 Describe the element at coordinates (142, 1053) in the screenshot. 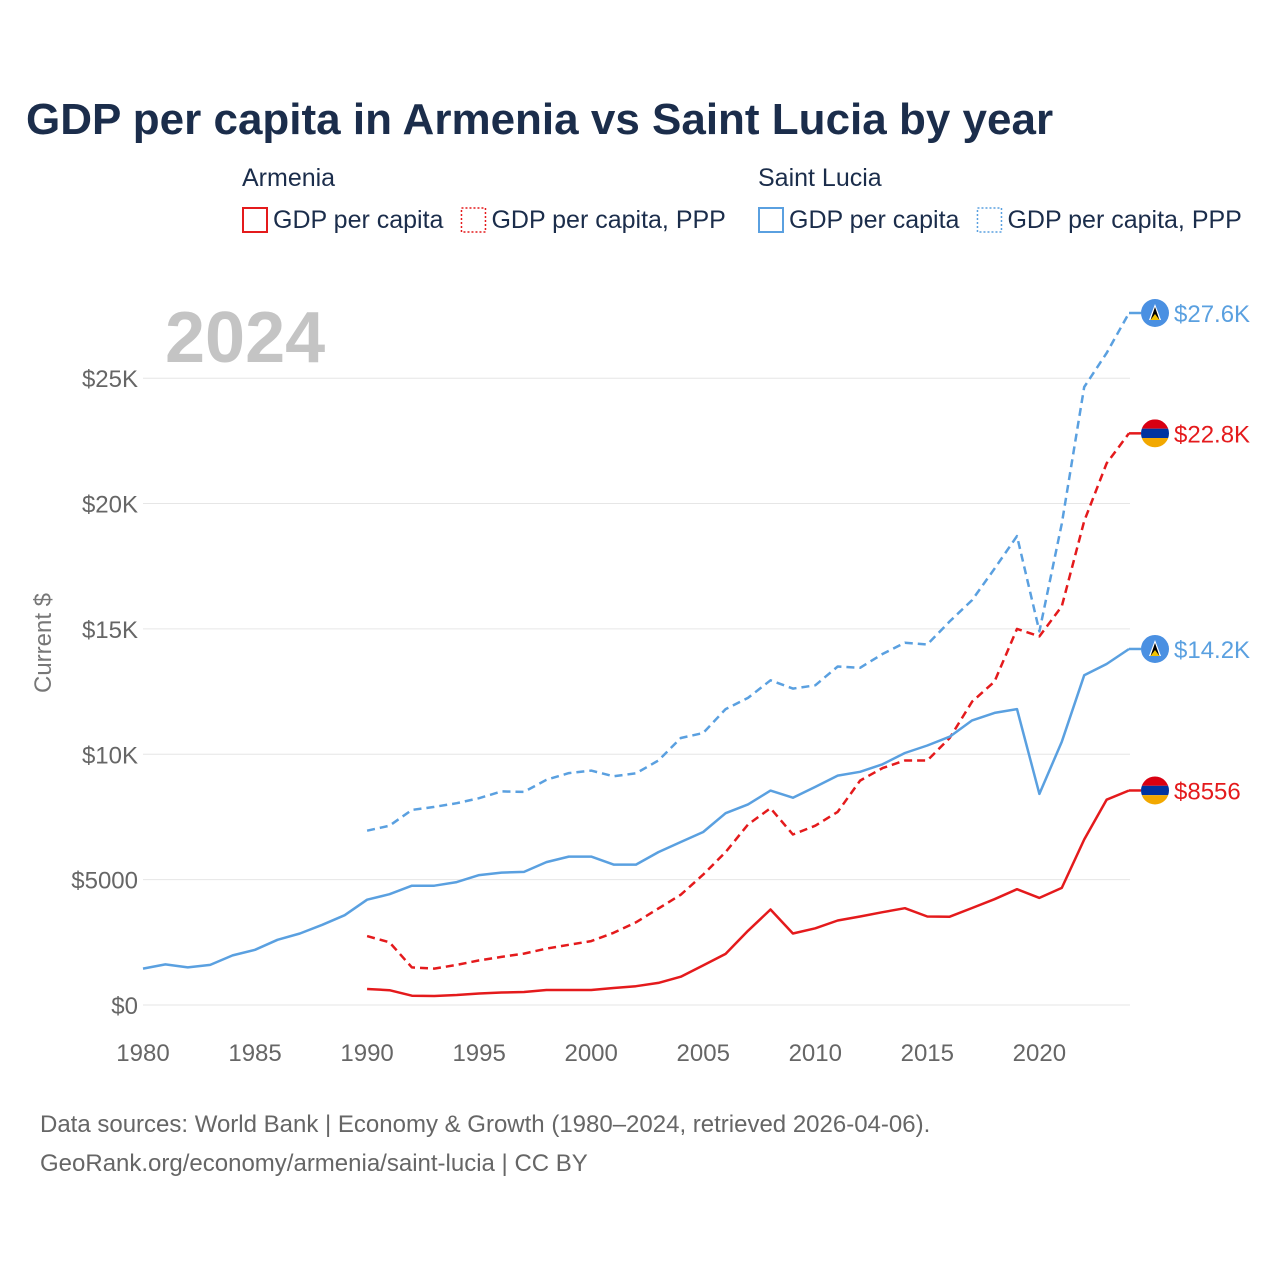

I see `x-tick-label: 1980` at that location.